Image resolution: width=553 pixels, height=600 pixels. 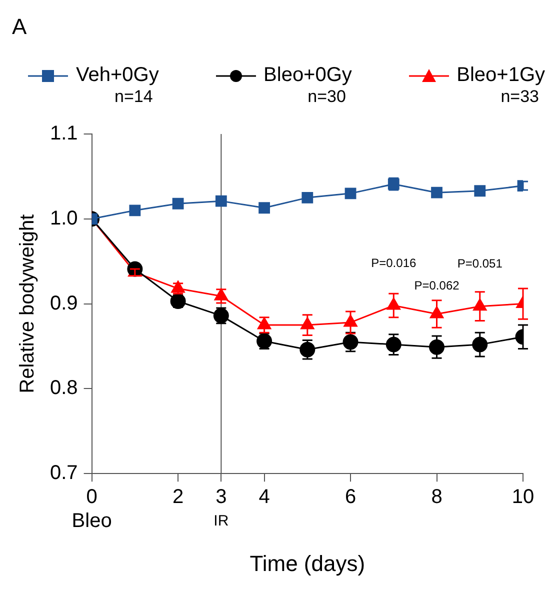 What do you see at coordinates (523, 497) in the screenshot?
I see `x-tick-label: 10` at bounding box center [523, 497].